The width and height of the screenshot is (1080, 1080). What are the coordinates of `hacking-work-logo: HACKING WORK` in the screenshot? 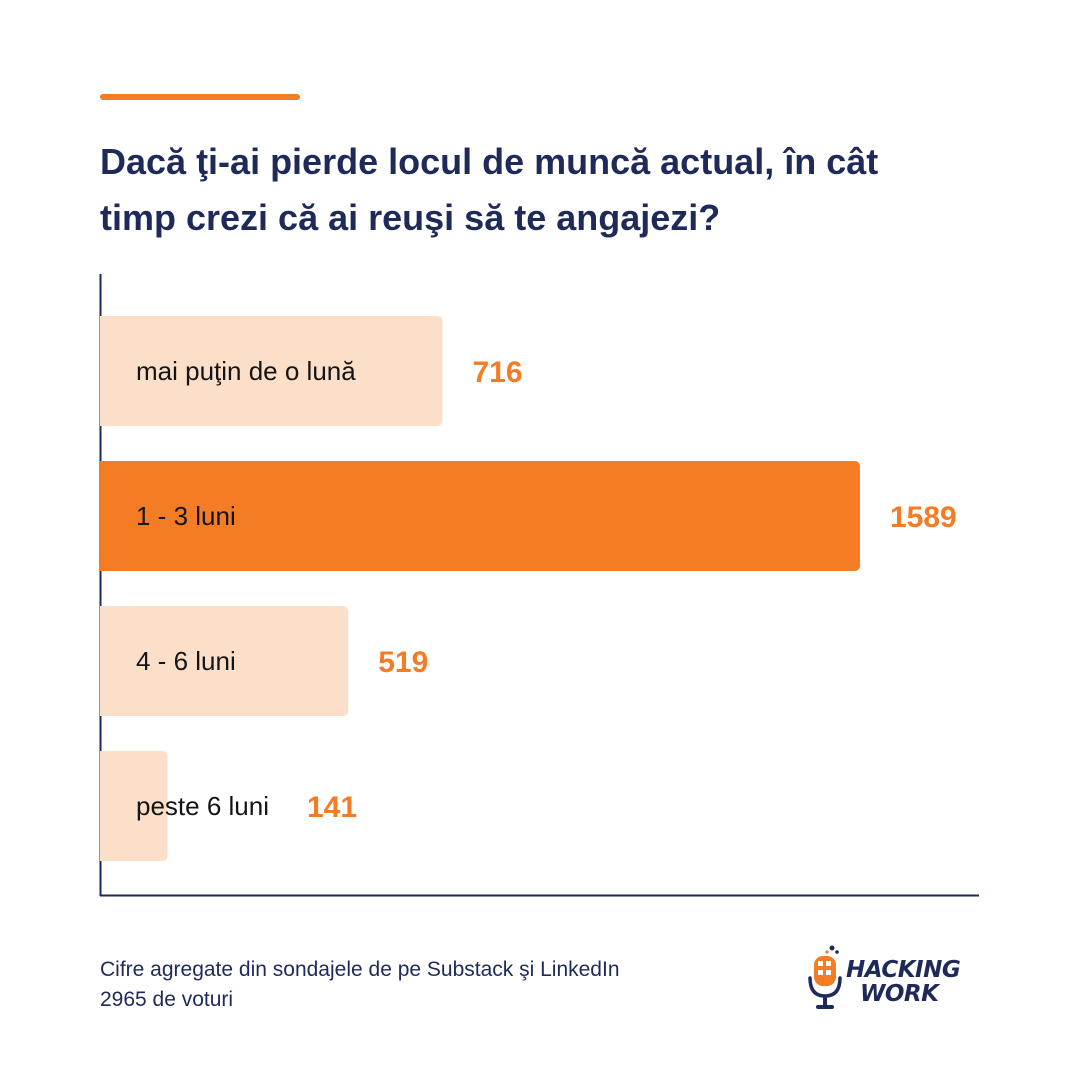 It's located at (896, 979).